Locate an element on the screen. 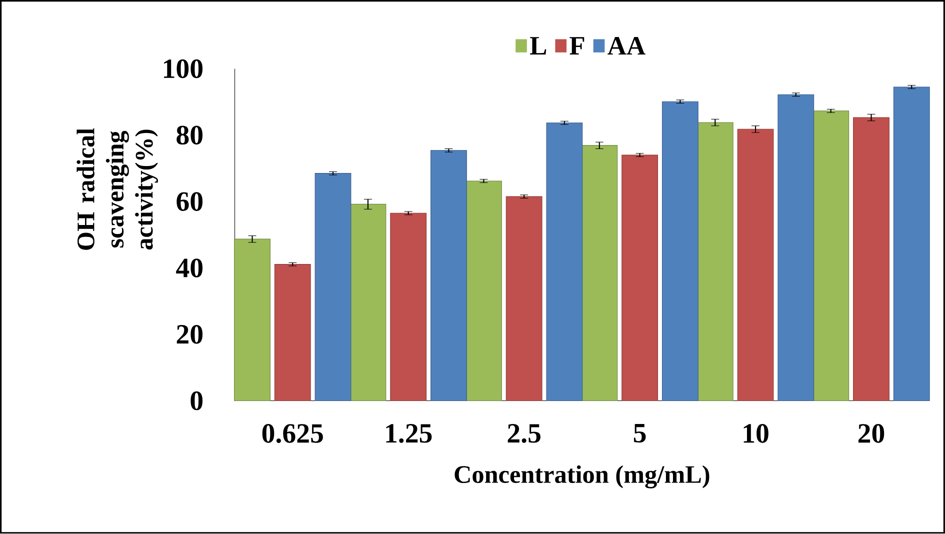 This screenshot has height=534, width=945. y-tick-label: 80 is located at coordinates (189, 135).